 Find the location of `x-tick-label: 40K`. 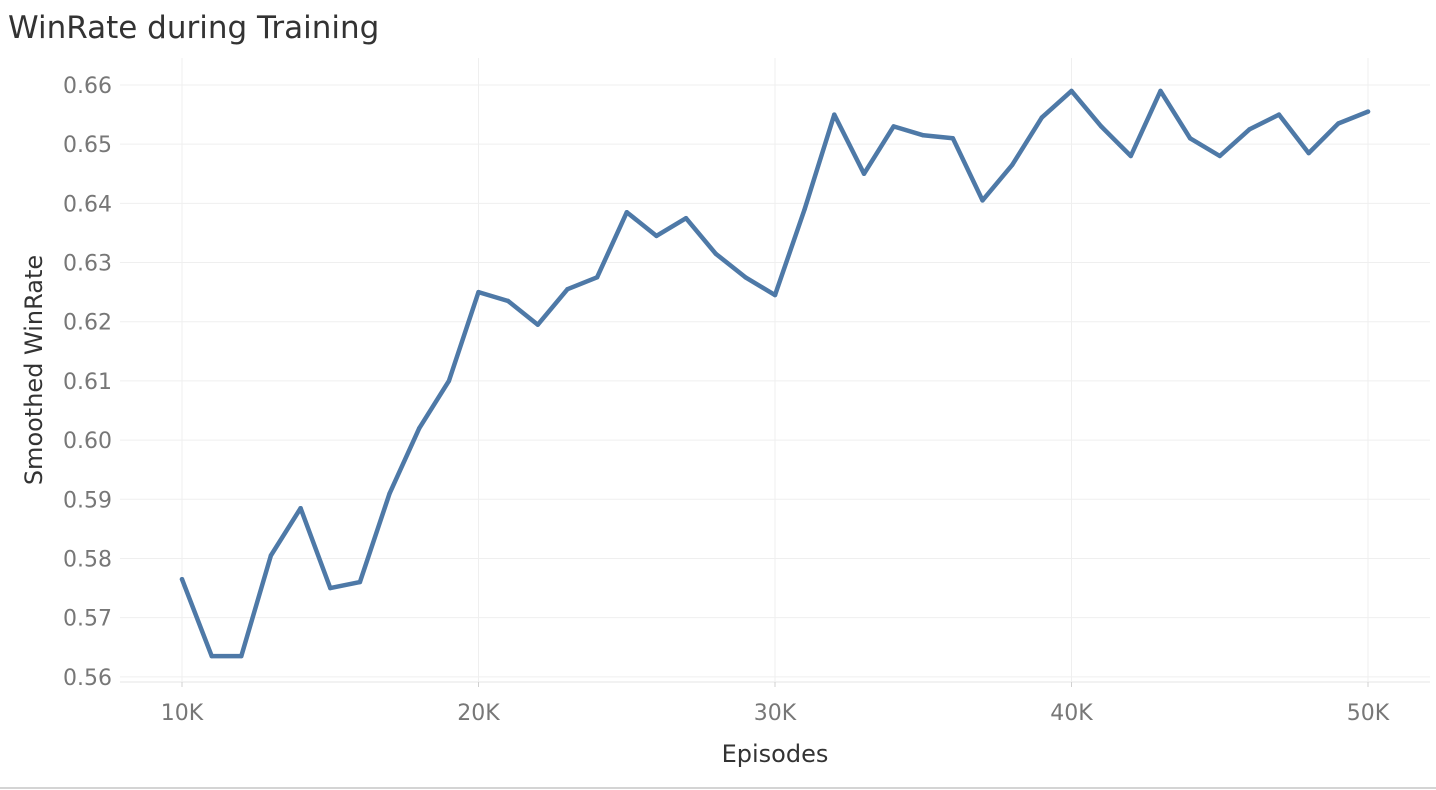

x-tick-label: 40K is located at coordinates (1071, 713).